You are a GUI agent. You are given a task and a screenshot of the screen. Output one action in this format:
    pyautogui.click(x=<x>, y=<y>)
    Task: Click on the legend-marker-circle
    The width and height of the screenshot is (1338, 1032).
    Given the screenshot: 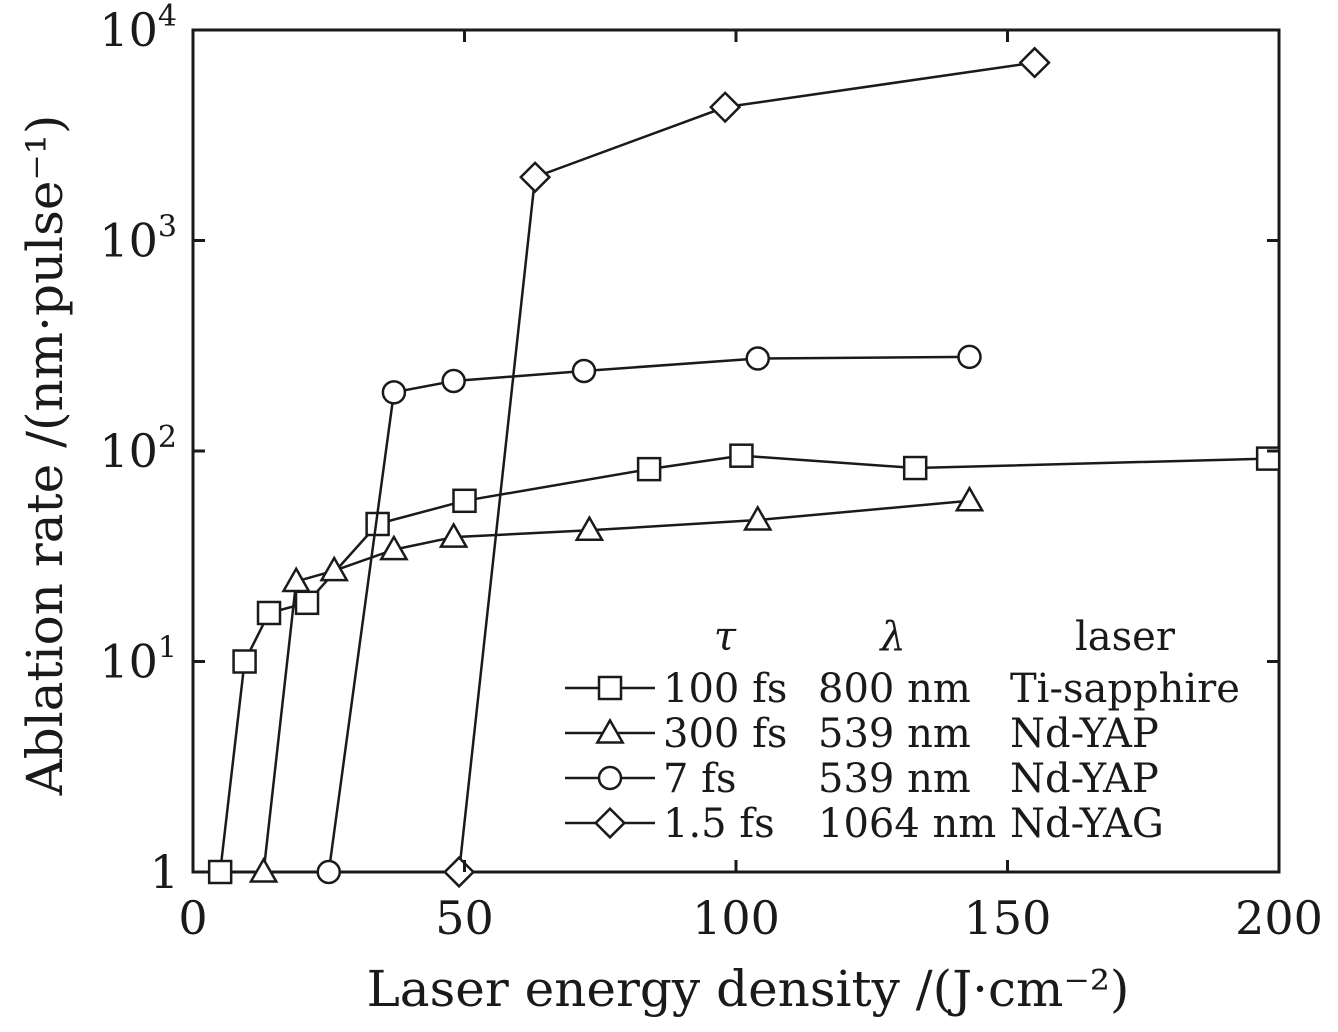 What is the action you would take?
    pyautogui.click(x=610, y=778)
    